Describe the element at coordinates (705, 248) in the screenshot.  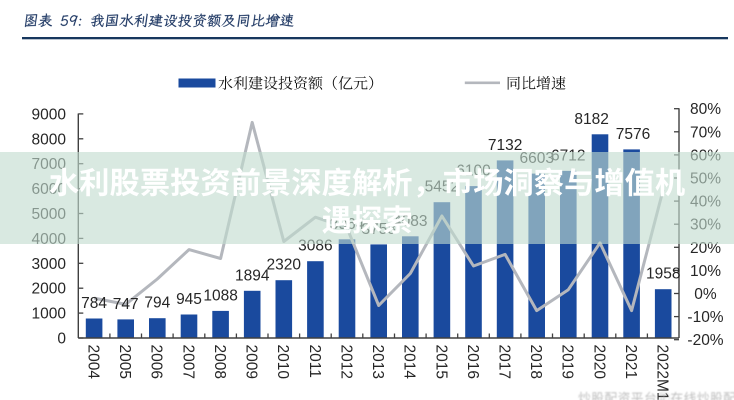
I see `svg-text: 20%` at that location.